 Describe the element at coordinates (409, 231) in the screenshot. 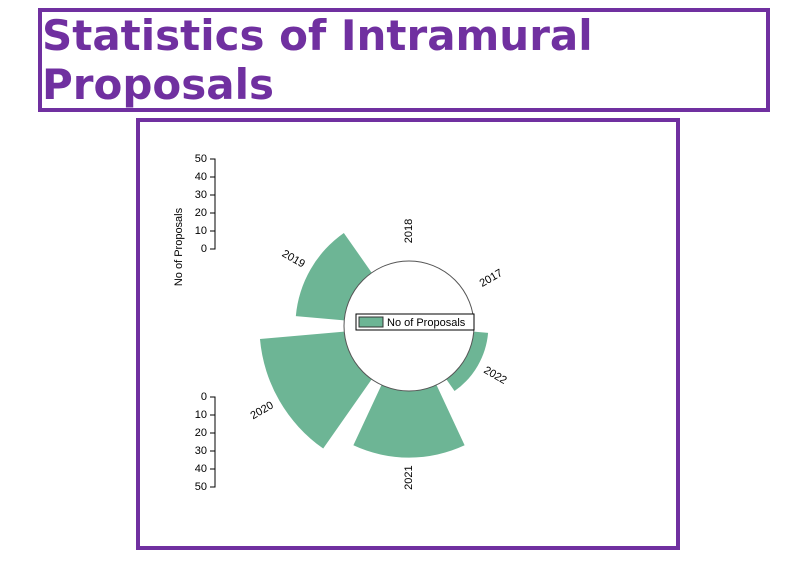

I see `category-label: 2018` at that location.